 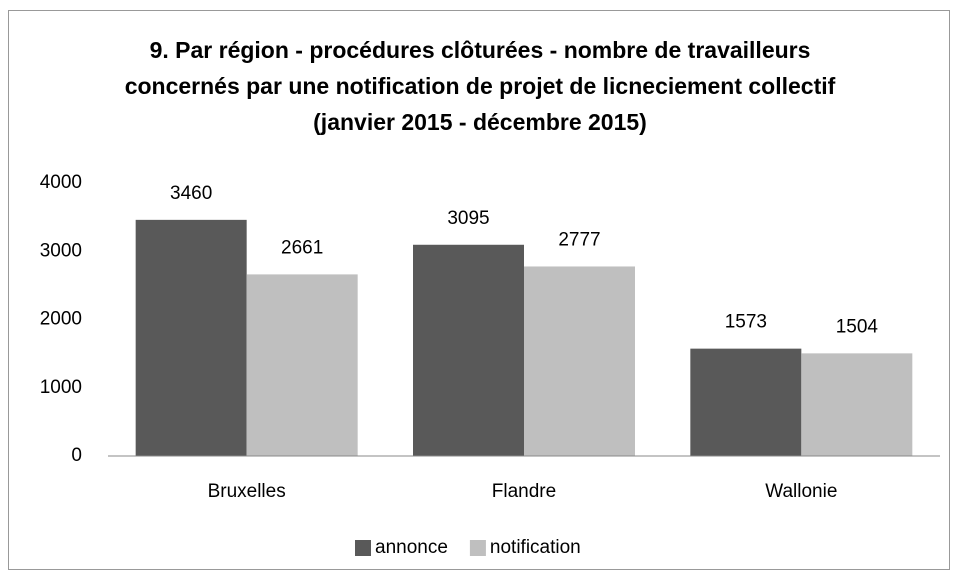 What do you see at coordinates (76, 455) in the screenshot?
I see `y-tick-label: 0` at bounding box center [76, 455].